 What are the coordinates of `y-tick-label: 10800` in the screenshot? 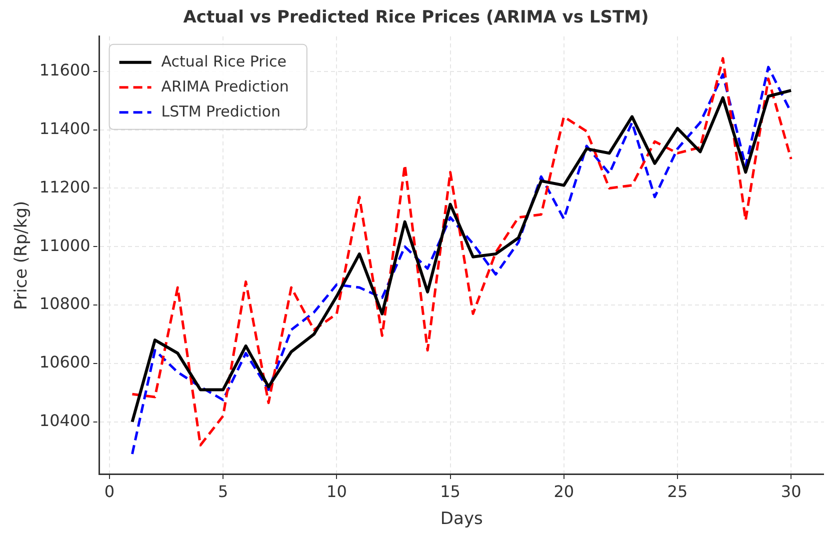 It's located at (64, 304).